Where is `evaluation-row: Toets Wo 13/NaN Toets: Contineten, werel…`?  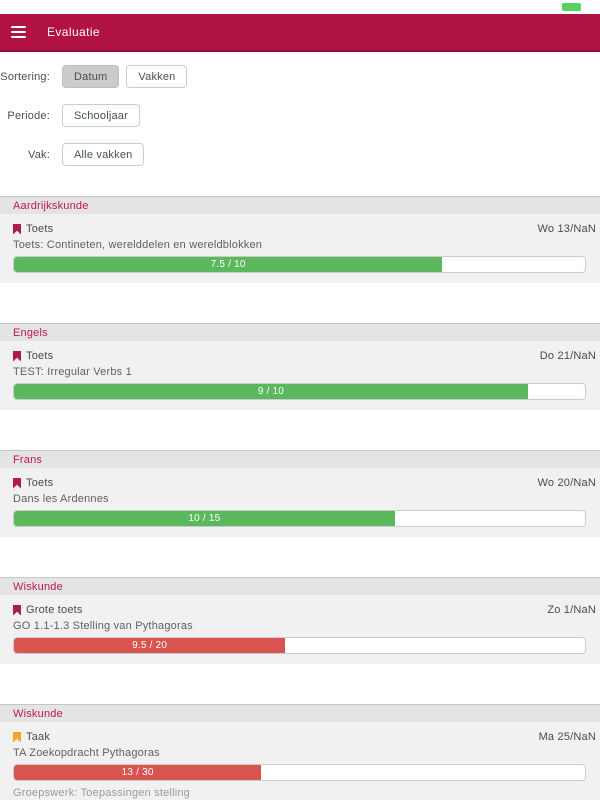 evaluation-row: Toets Wo 13/NaN Toets: Contineten, werel… is located at coordinates (300, 248).